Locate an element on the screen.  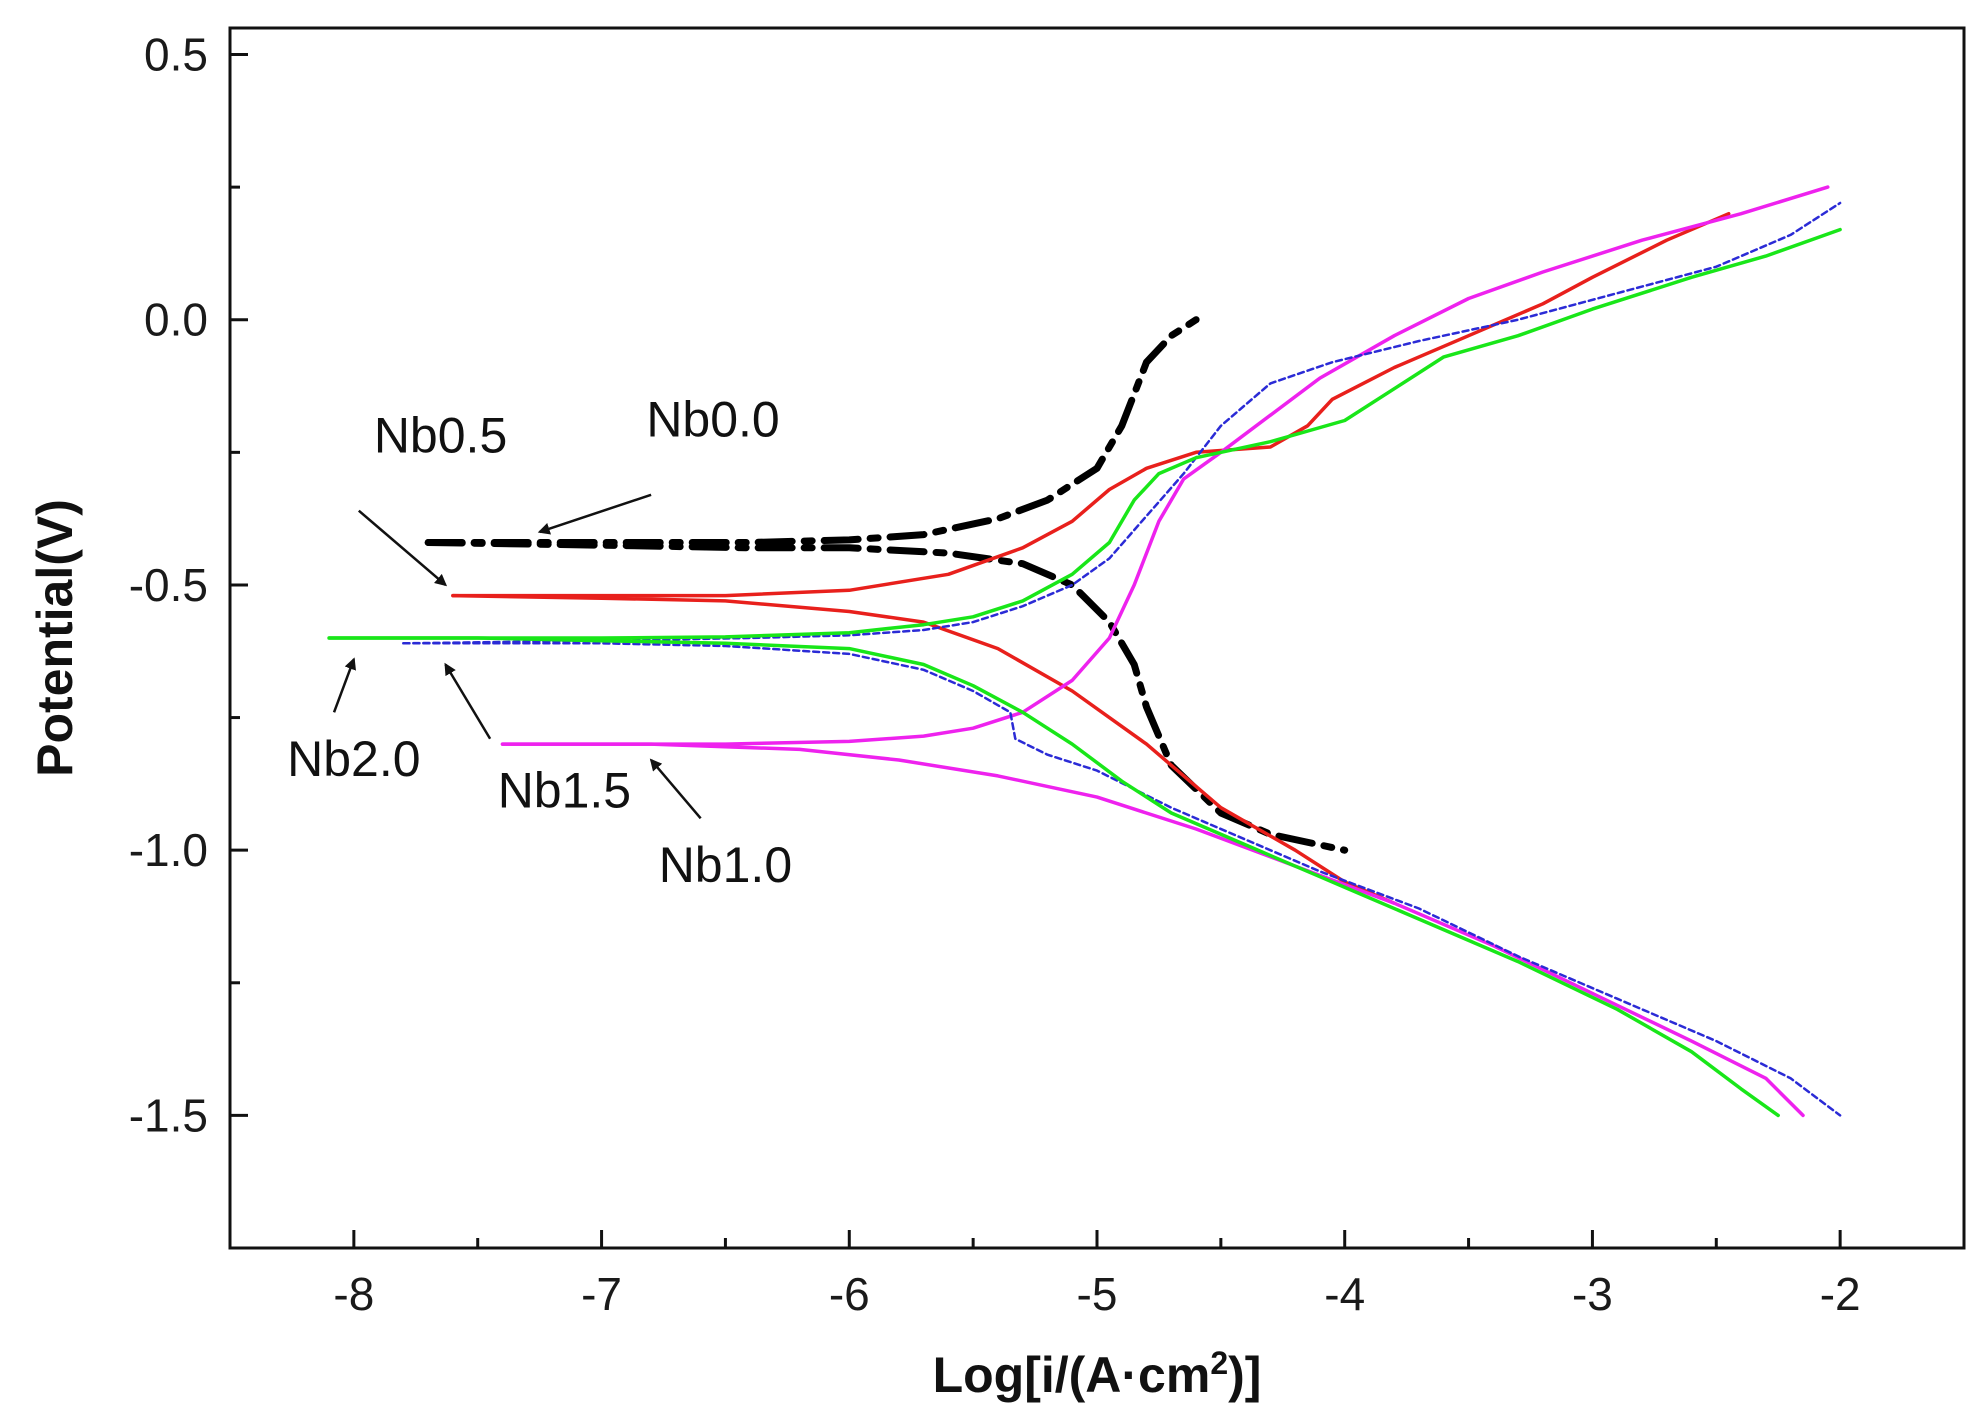
annotation-label-nb2-0: Nb2.0 is located at coordinates (353, 759).